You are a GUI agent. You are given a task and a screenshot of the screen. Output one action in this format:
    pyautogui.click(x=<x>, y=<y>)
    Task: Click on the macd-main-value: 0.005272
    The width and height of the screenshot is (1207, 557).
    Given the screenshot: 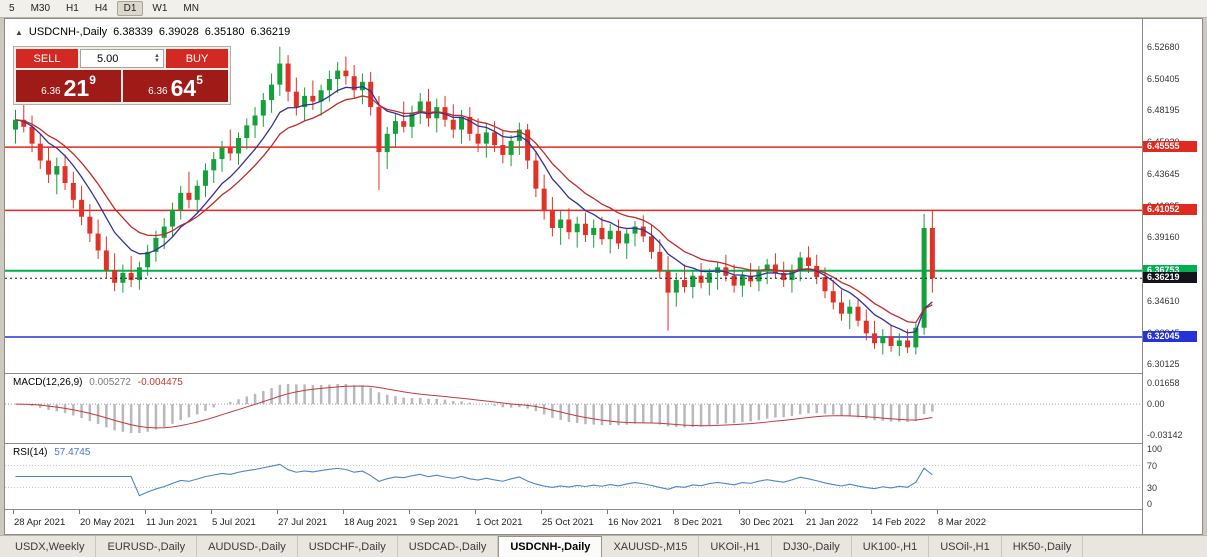 What is the action you would take?
    pyautogui.click(x=110, y=382)
    